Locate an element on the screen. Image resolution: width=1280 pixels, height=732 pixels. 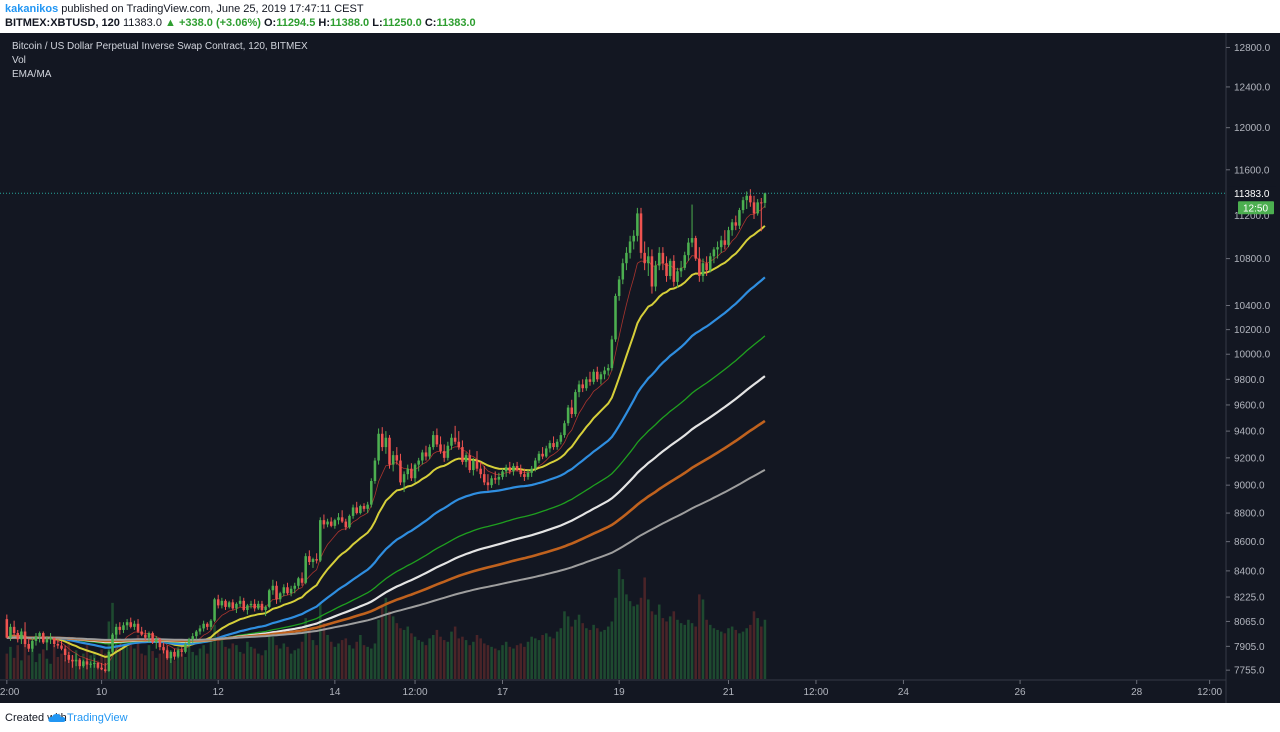
author-link: kakanikos is located at coordinates (32, 9).